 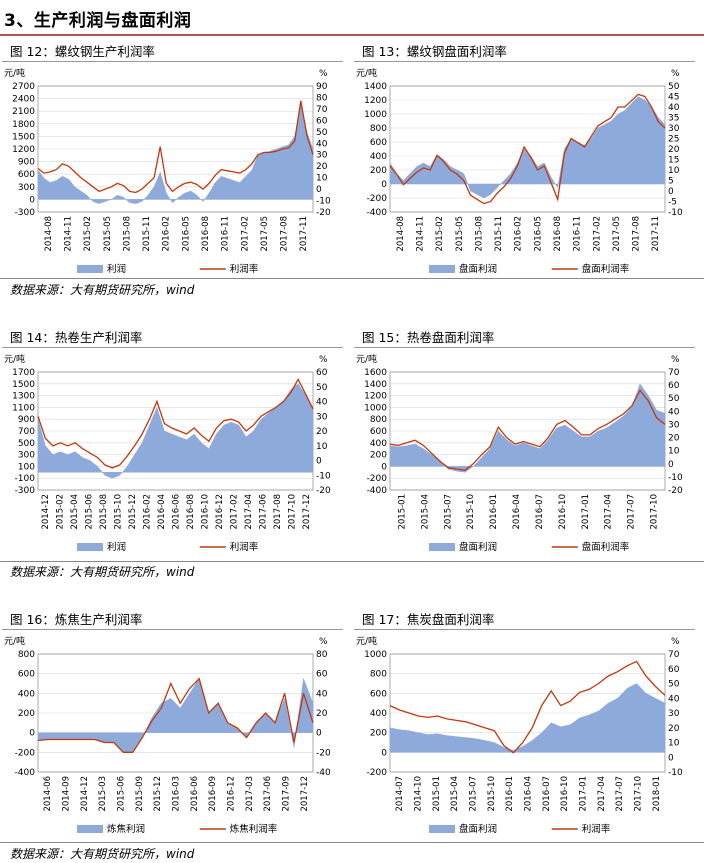 I want to click on right-tick-label: 25, so click(x=673, y=140).